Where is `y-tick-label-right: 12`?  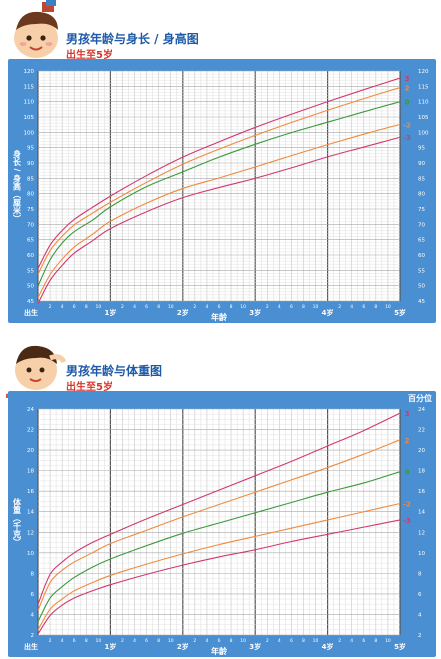
y-tick-label-right: 12 is located at coordinates (421, 533).